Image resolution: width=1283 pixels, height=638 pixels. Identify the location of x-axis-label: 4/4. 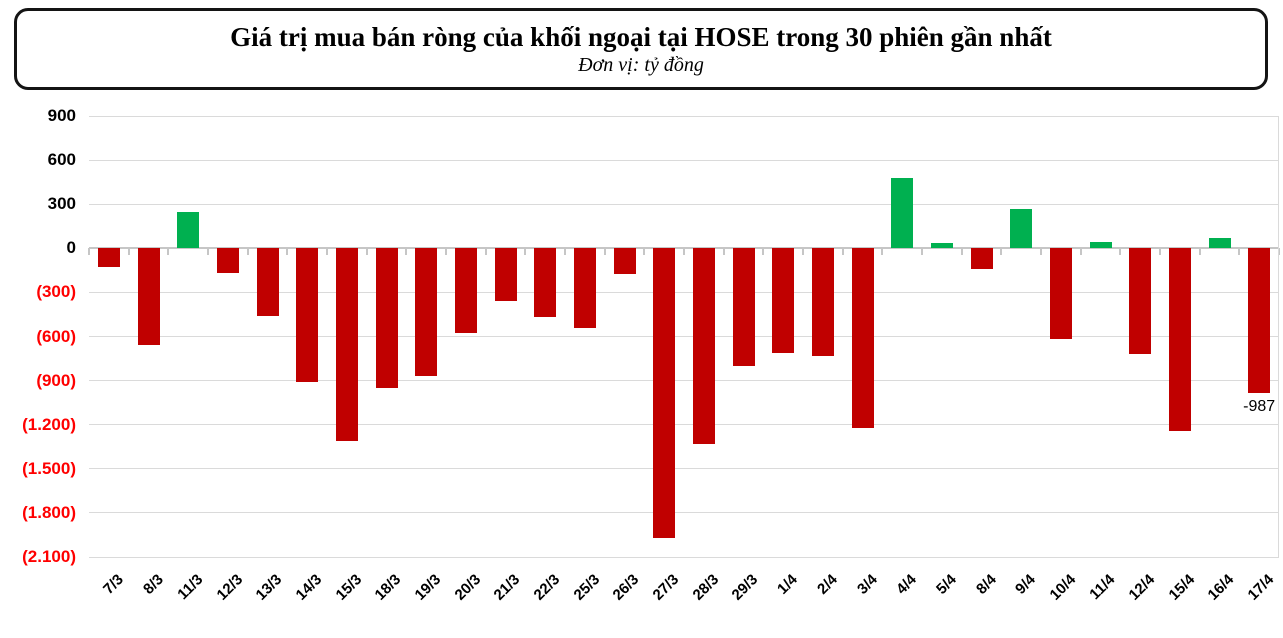
(907, 584).